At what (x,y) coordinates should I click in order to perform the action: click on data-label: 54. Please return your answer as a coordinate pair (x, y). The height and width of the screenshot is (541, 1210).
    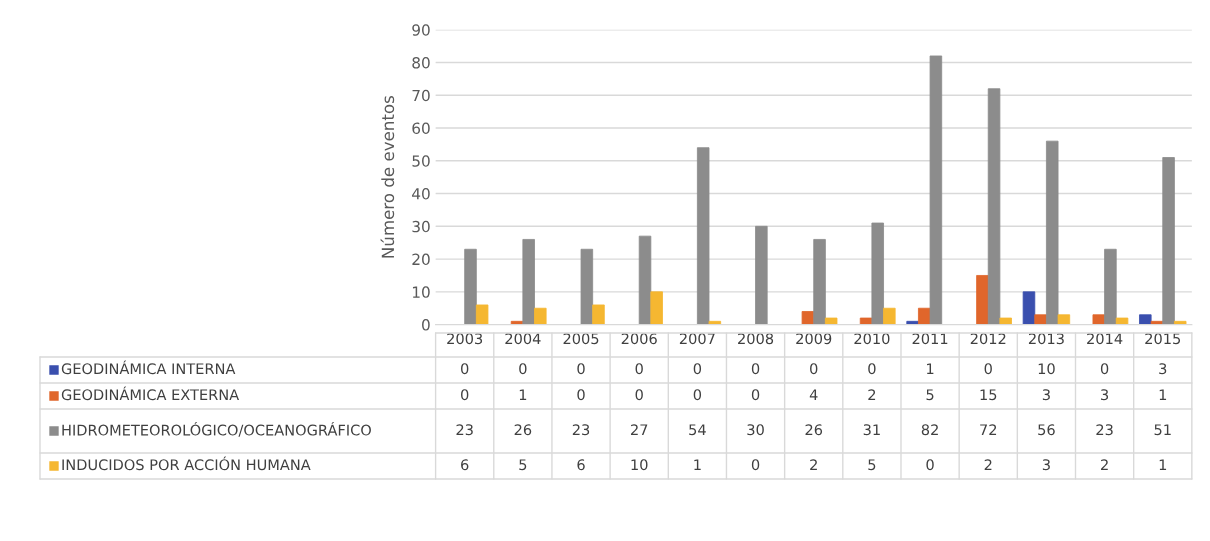
    Looking at the image, I should click on (697, 430).